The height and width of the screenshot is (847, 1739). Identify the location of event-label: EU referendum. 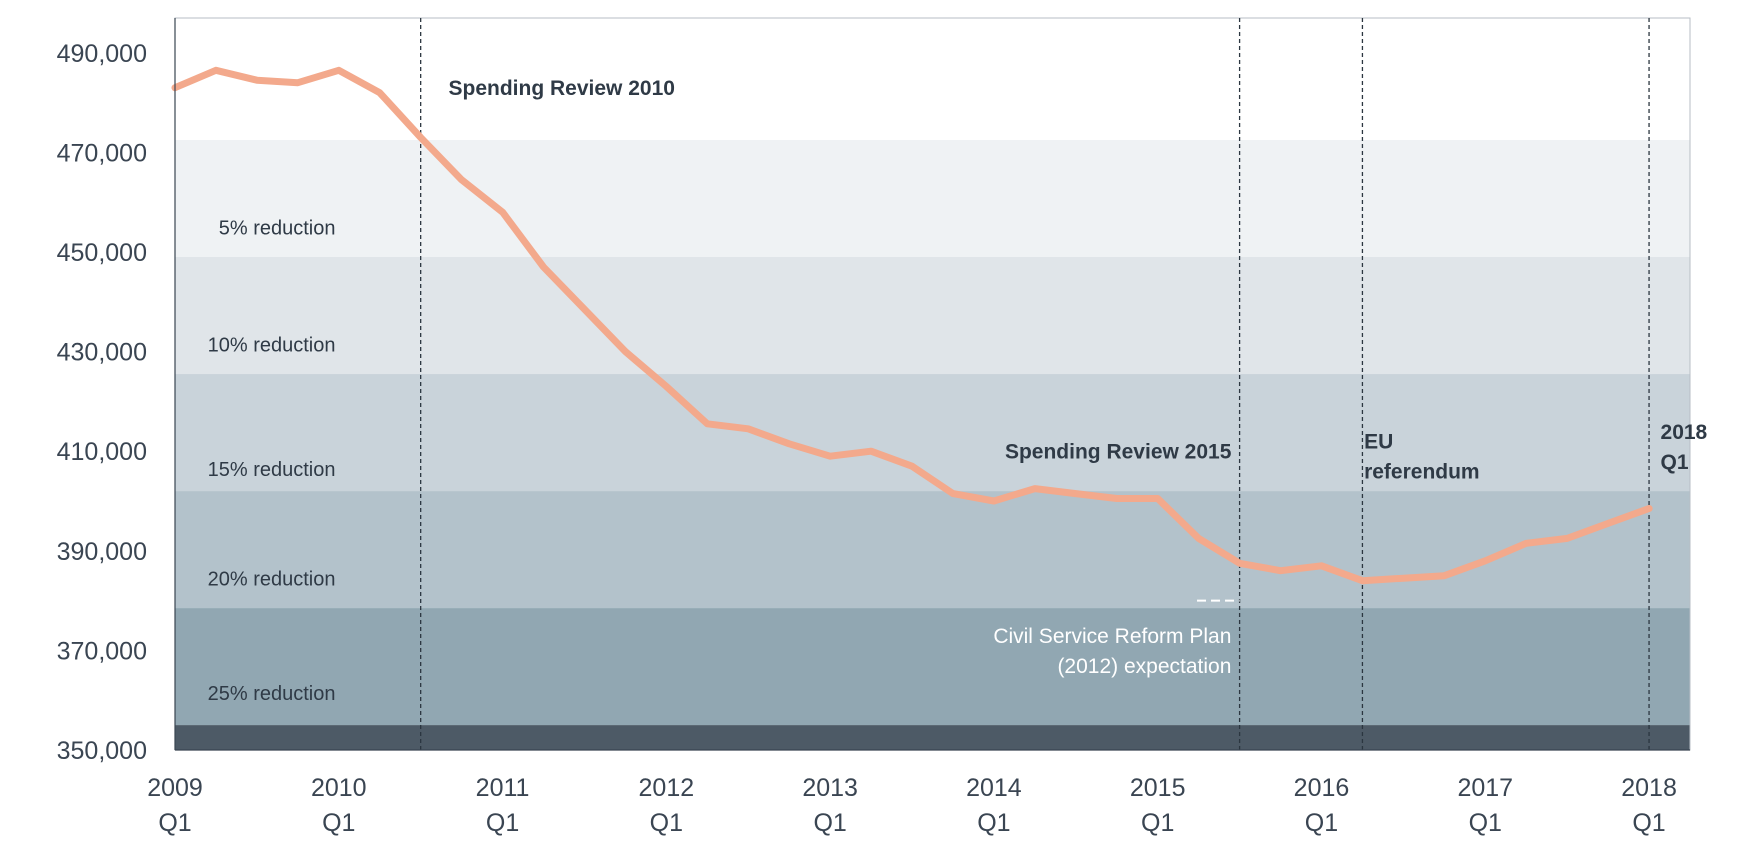
(1422, 457).